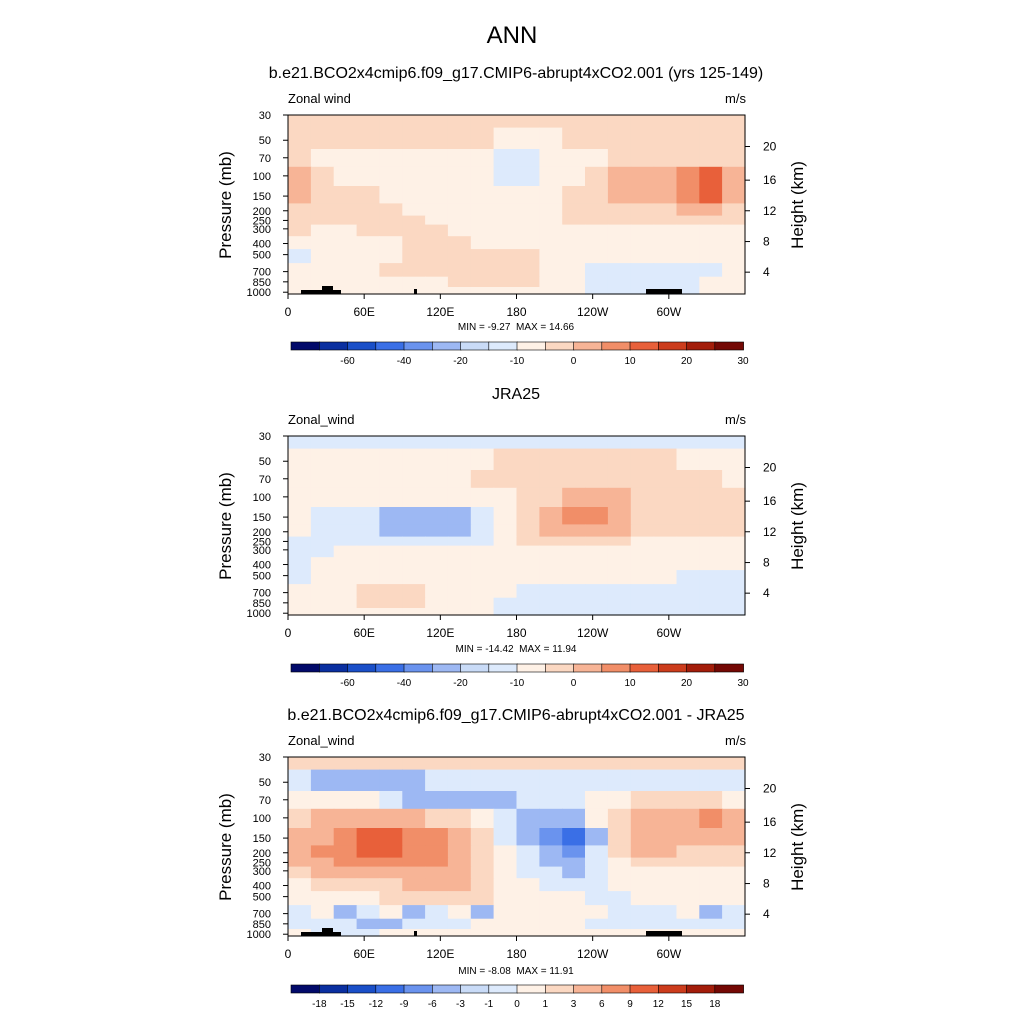 This screenshot has height=1024, width=1024. I want to click on y-right-tick-label: 8, so click(766, 884).